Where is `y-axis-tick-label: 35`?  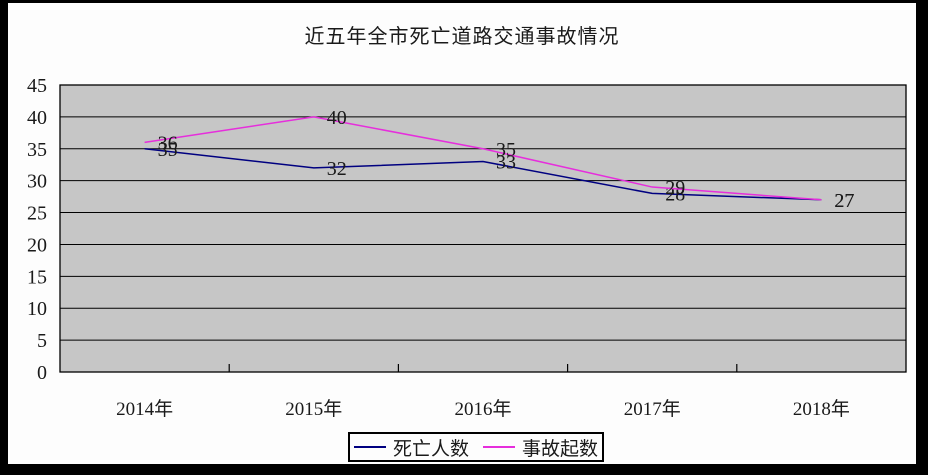 y-axis-tick-label: 35 is located at coordinates (37, 150).